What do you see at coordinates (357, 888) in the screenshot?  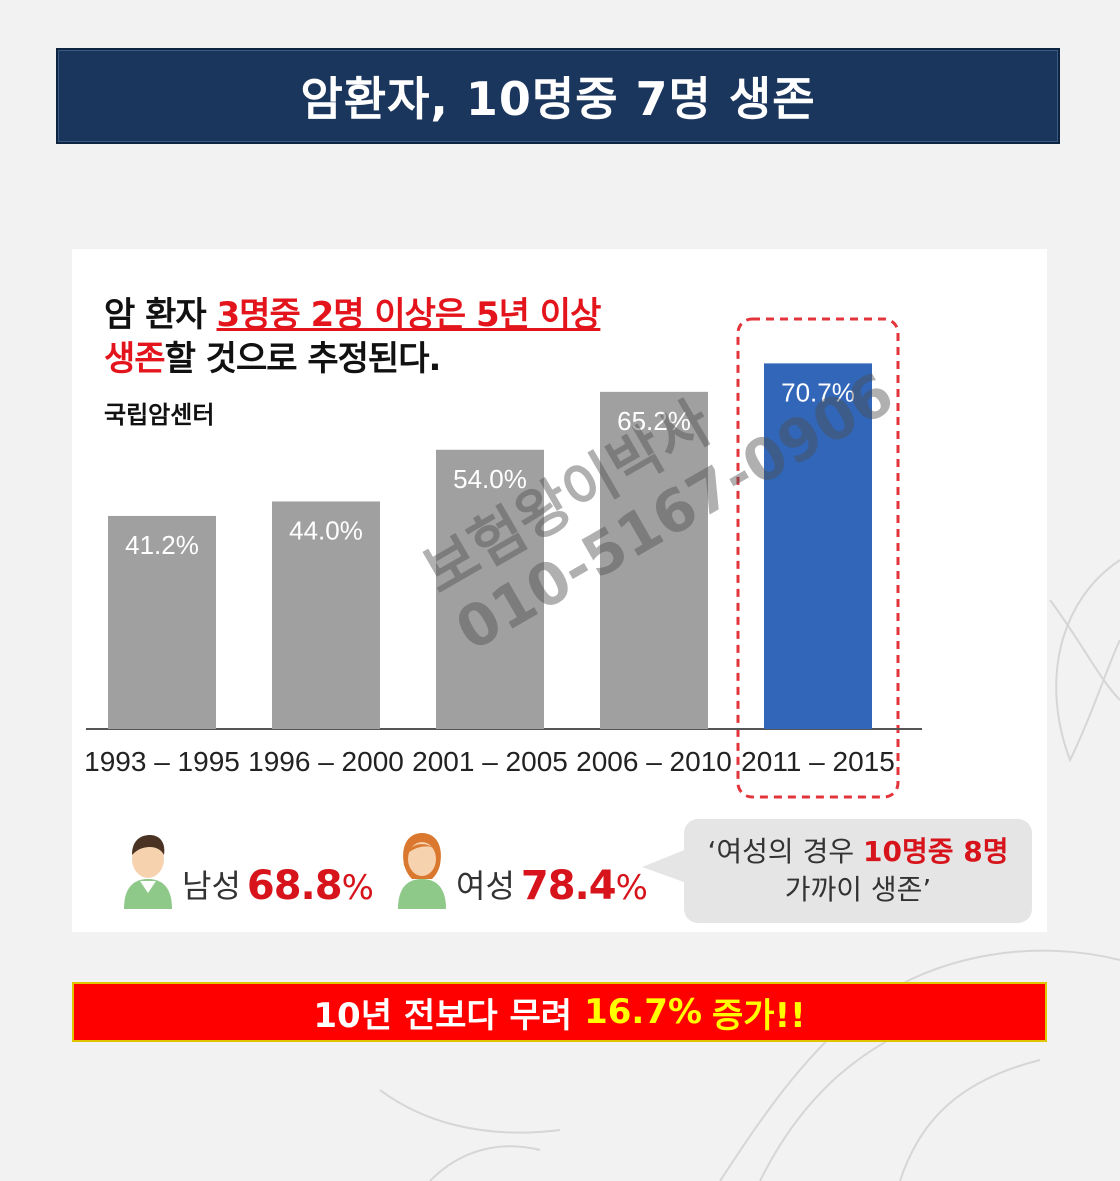 I see `male-rate-unit: %` at bounding box center [357, 888].